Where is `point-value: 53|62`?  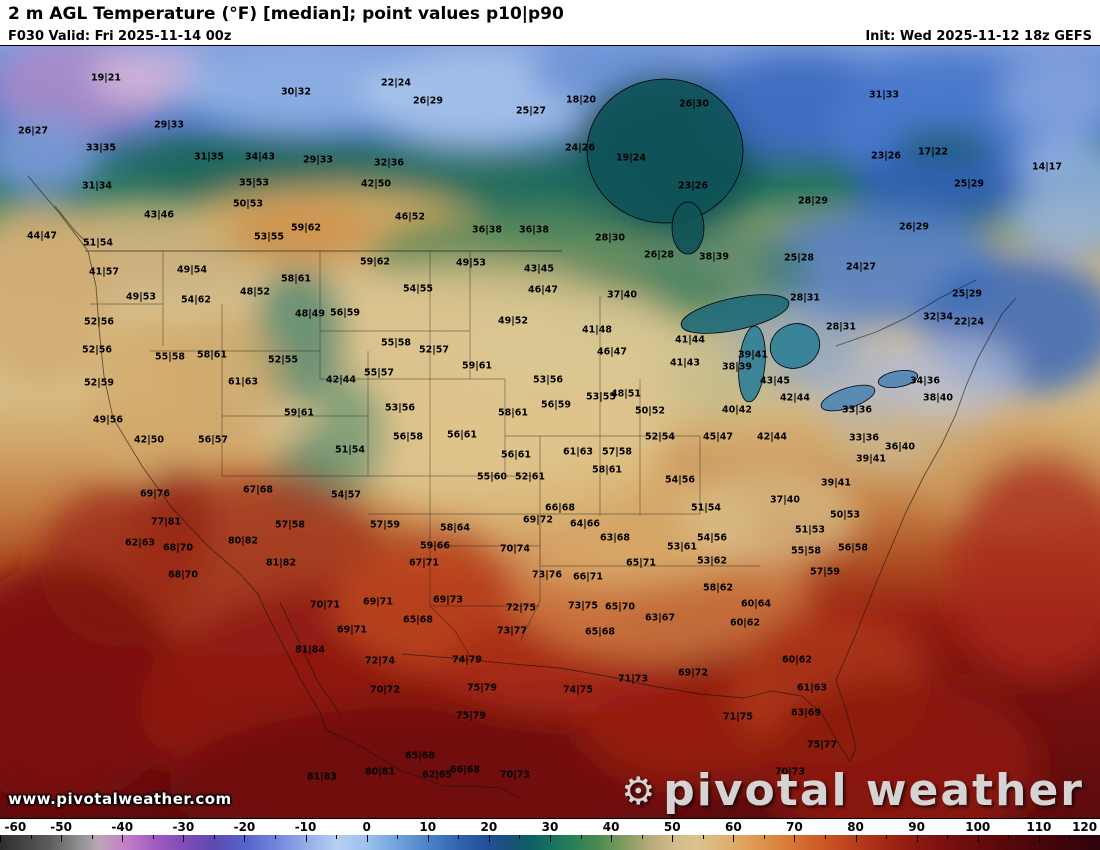
point-value: 53|62 is located at coordinates (712, 561).